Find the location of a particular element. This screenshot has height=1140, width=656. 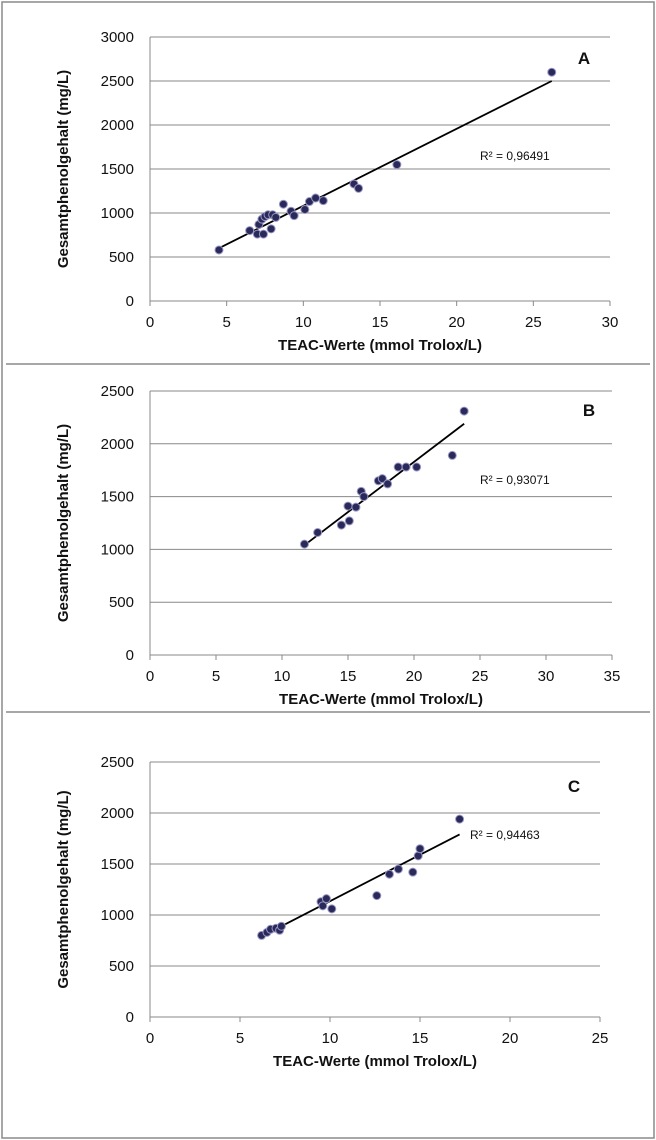

panel-letter: C is located at coordinates (574, 786).